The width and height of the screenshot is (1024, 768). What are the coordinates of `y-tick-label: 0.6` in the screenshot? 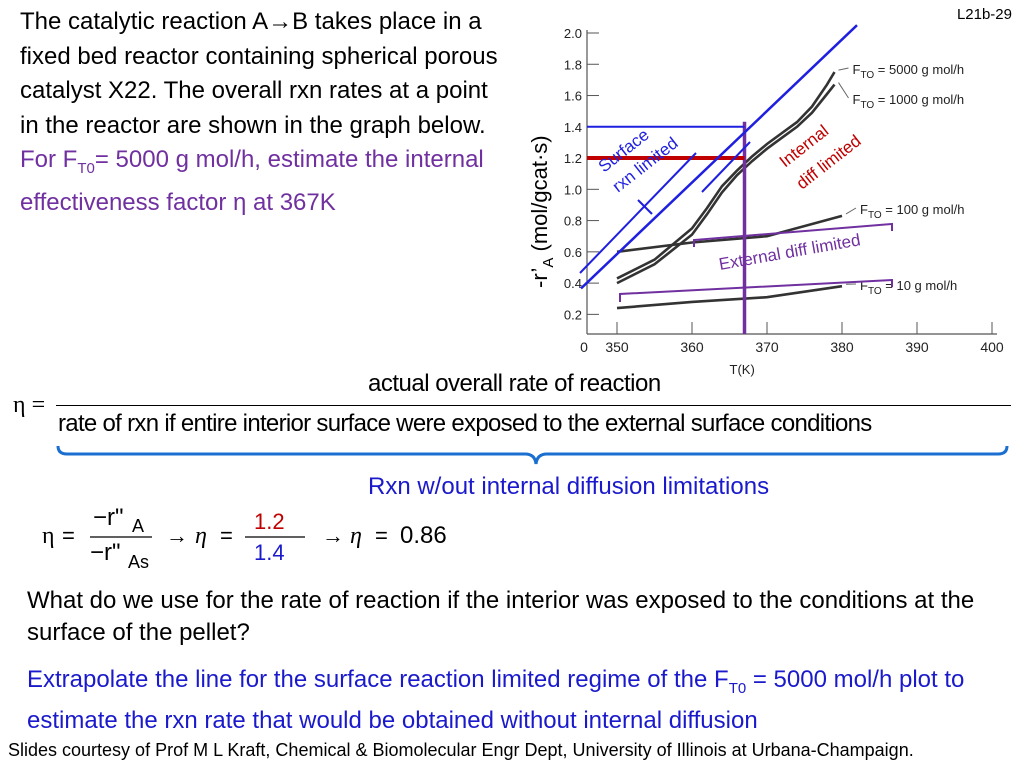 It's located at (573, 252).